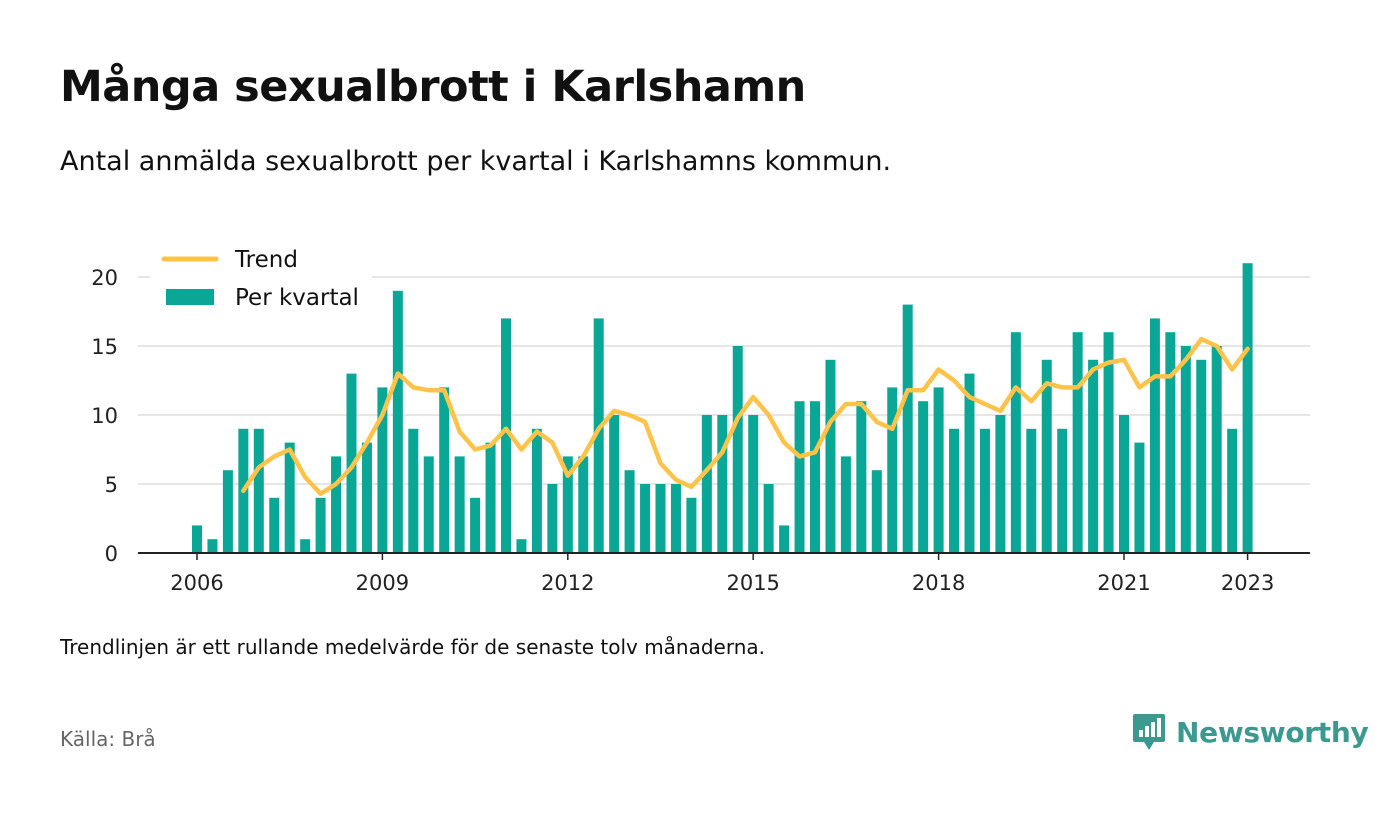 This screenshot has width=1400, height=813. Describe the element at coordinates (938, 583) in the screenshot. I see `x-tick-label: 2018` at that location.